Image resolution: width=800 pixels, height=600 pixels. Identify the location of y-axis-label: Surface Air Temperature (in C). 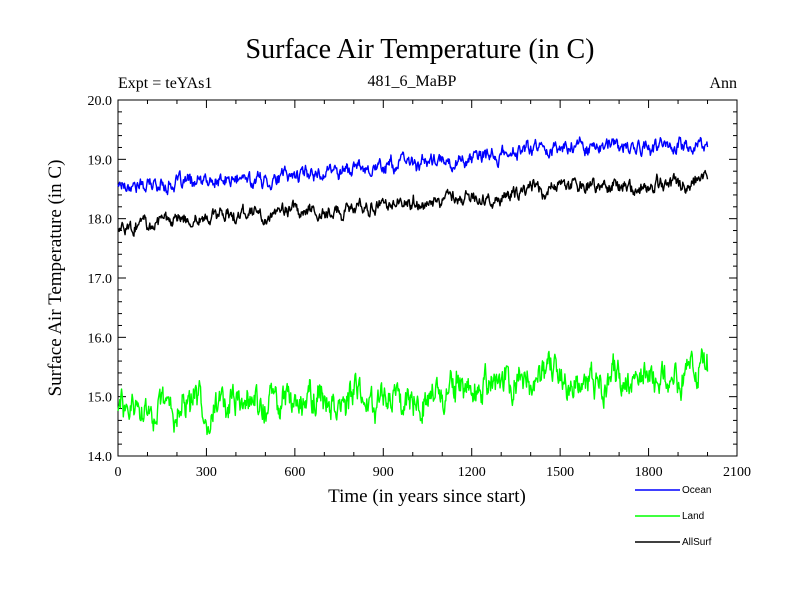
(55, 278).